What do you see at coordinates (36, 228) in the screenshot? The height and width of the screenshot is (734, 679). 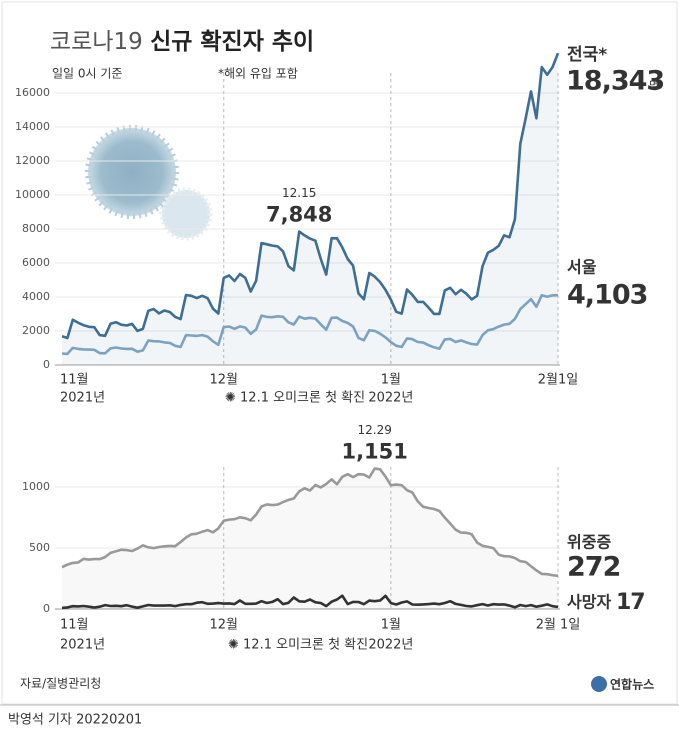 I see `y-tick-label: 8000` at bounding box center [36, 228].